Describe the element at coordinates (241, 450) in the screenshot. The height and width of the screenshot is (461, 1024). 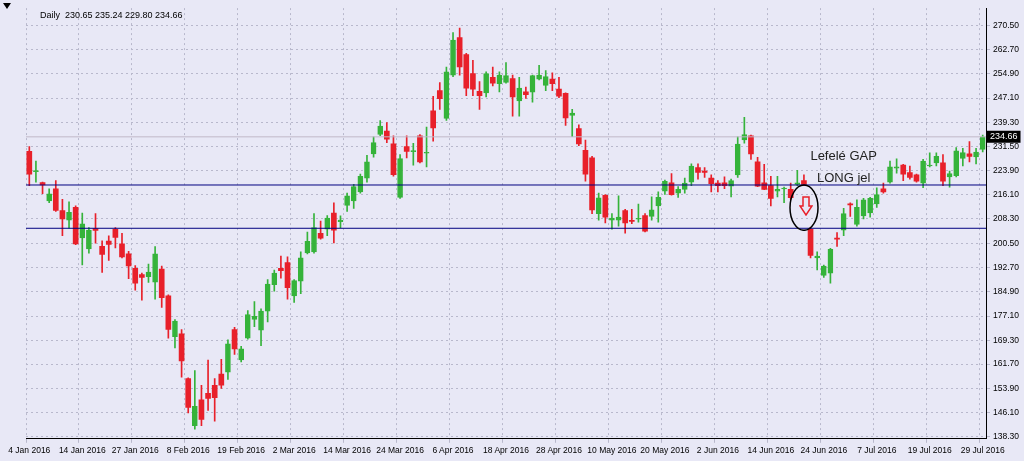
I see `x-tick-label: 19 Feb 2016` at that location.